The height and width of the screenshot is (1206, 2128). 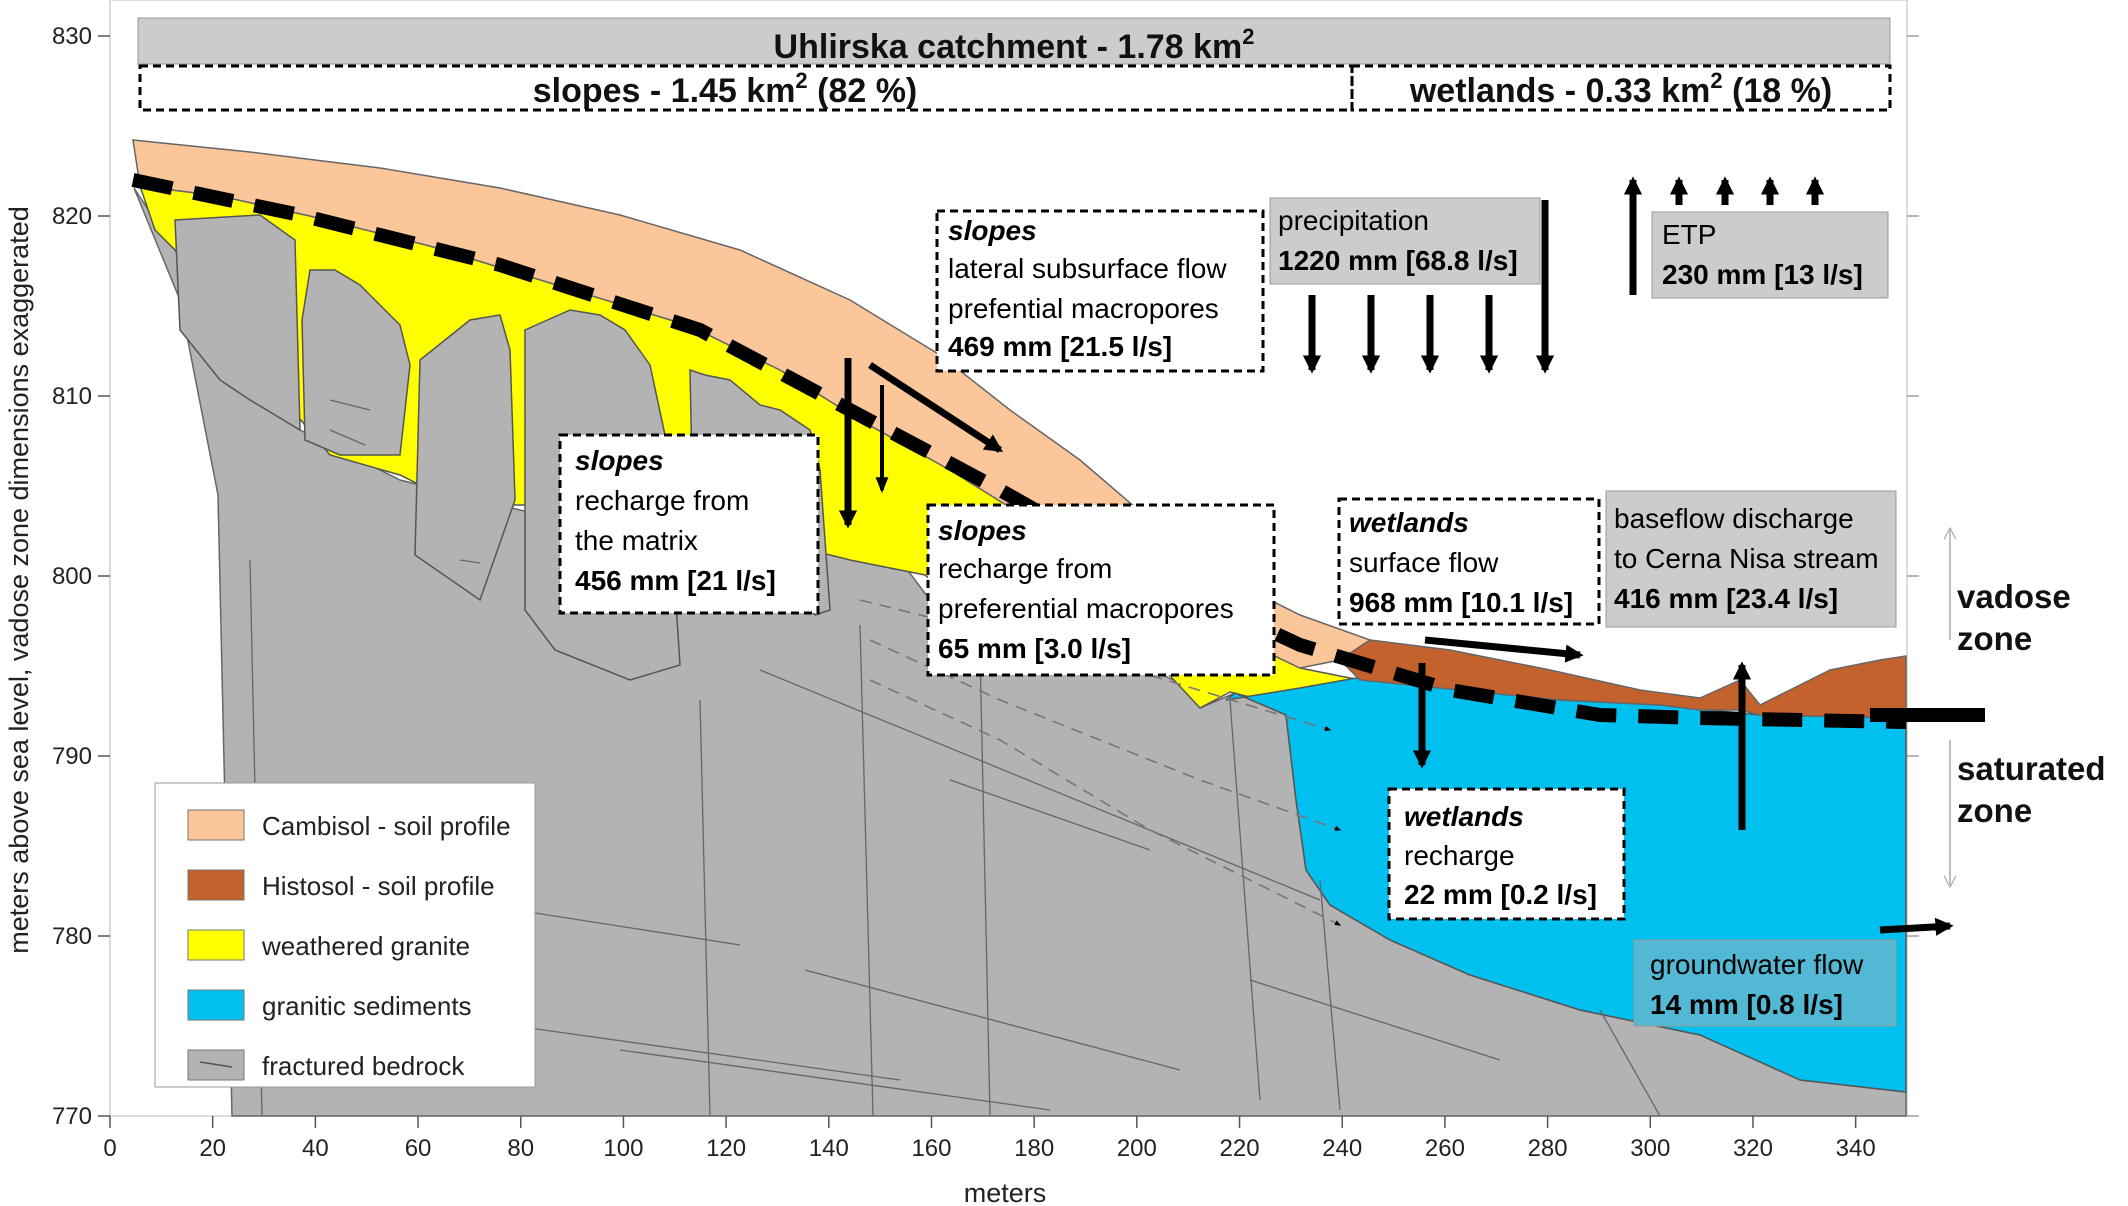 What do you see at coordinates (1086, 608) in the screenshot?
I see `box-line: preferential macropores` at bounding box center [1086, 608].